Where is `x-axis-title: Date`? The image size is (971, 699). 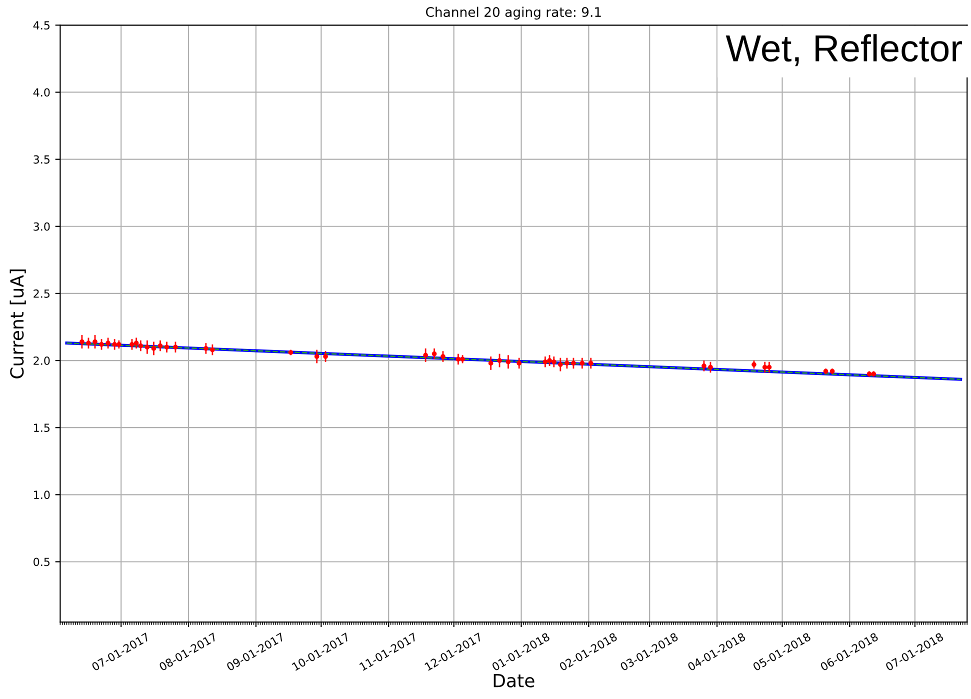
x-axis-title: Date is located at coordinates (514, 681).